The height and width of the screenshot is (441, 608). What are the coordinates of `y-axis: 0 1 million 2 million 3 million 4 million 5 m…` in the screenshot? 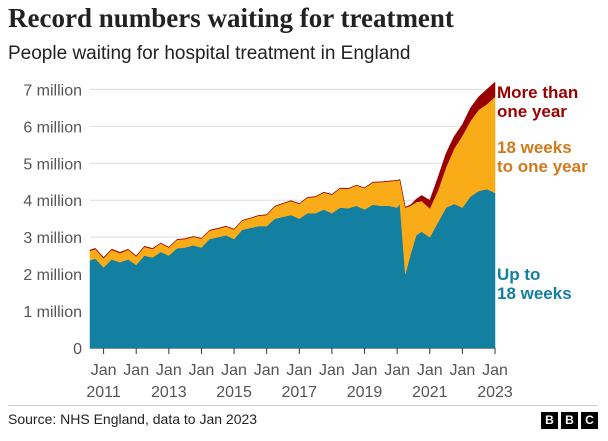 It's located at (52, 220).